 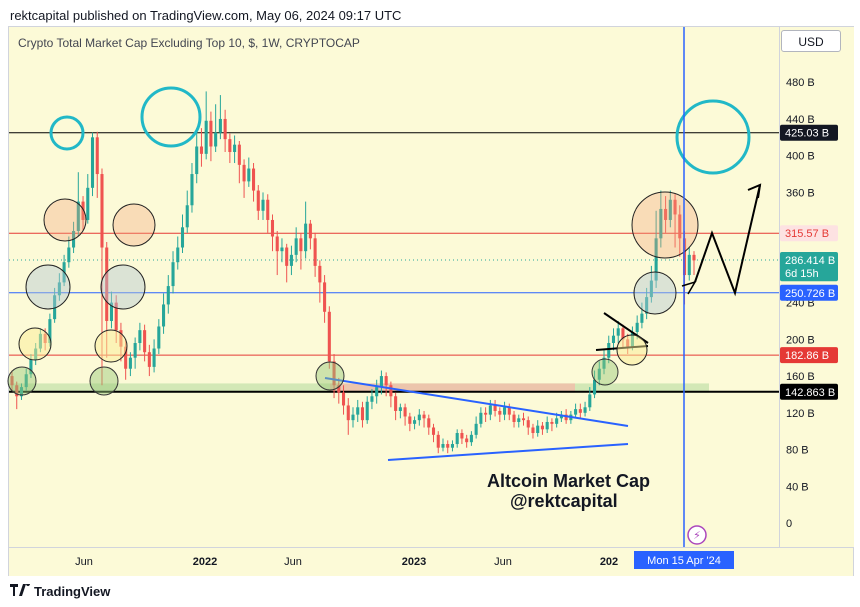 What do you see at coordinates (414, 562) in the screenshot?
I see `x-tick-label: 2023` at bounding box center [414, 562].